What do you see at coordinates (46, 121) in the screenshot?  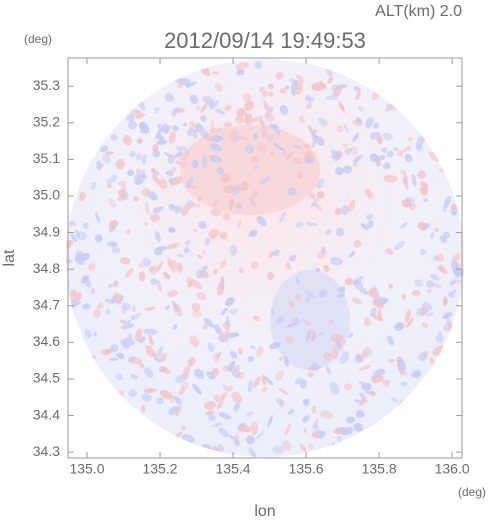 I see `y-tick-label: 35.2` at bounding box center [46, 121].